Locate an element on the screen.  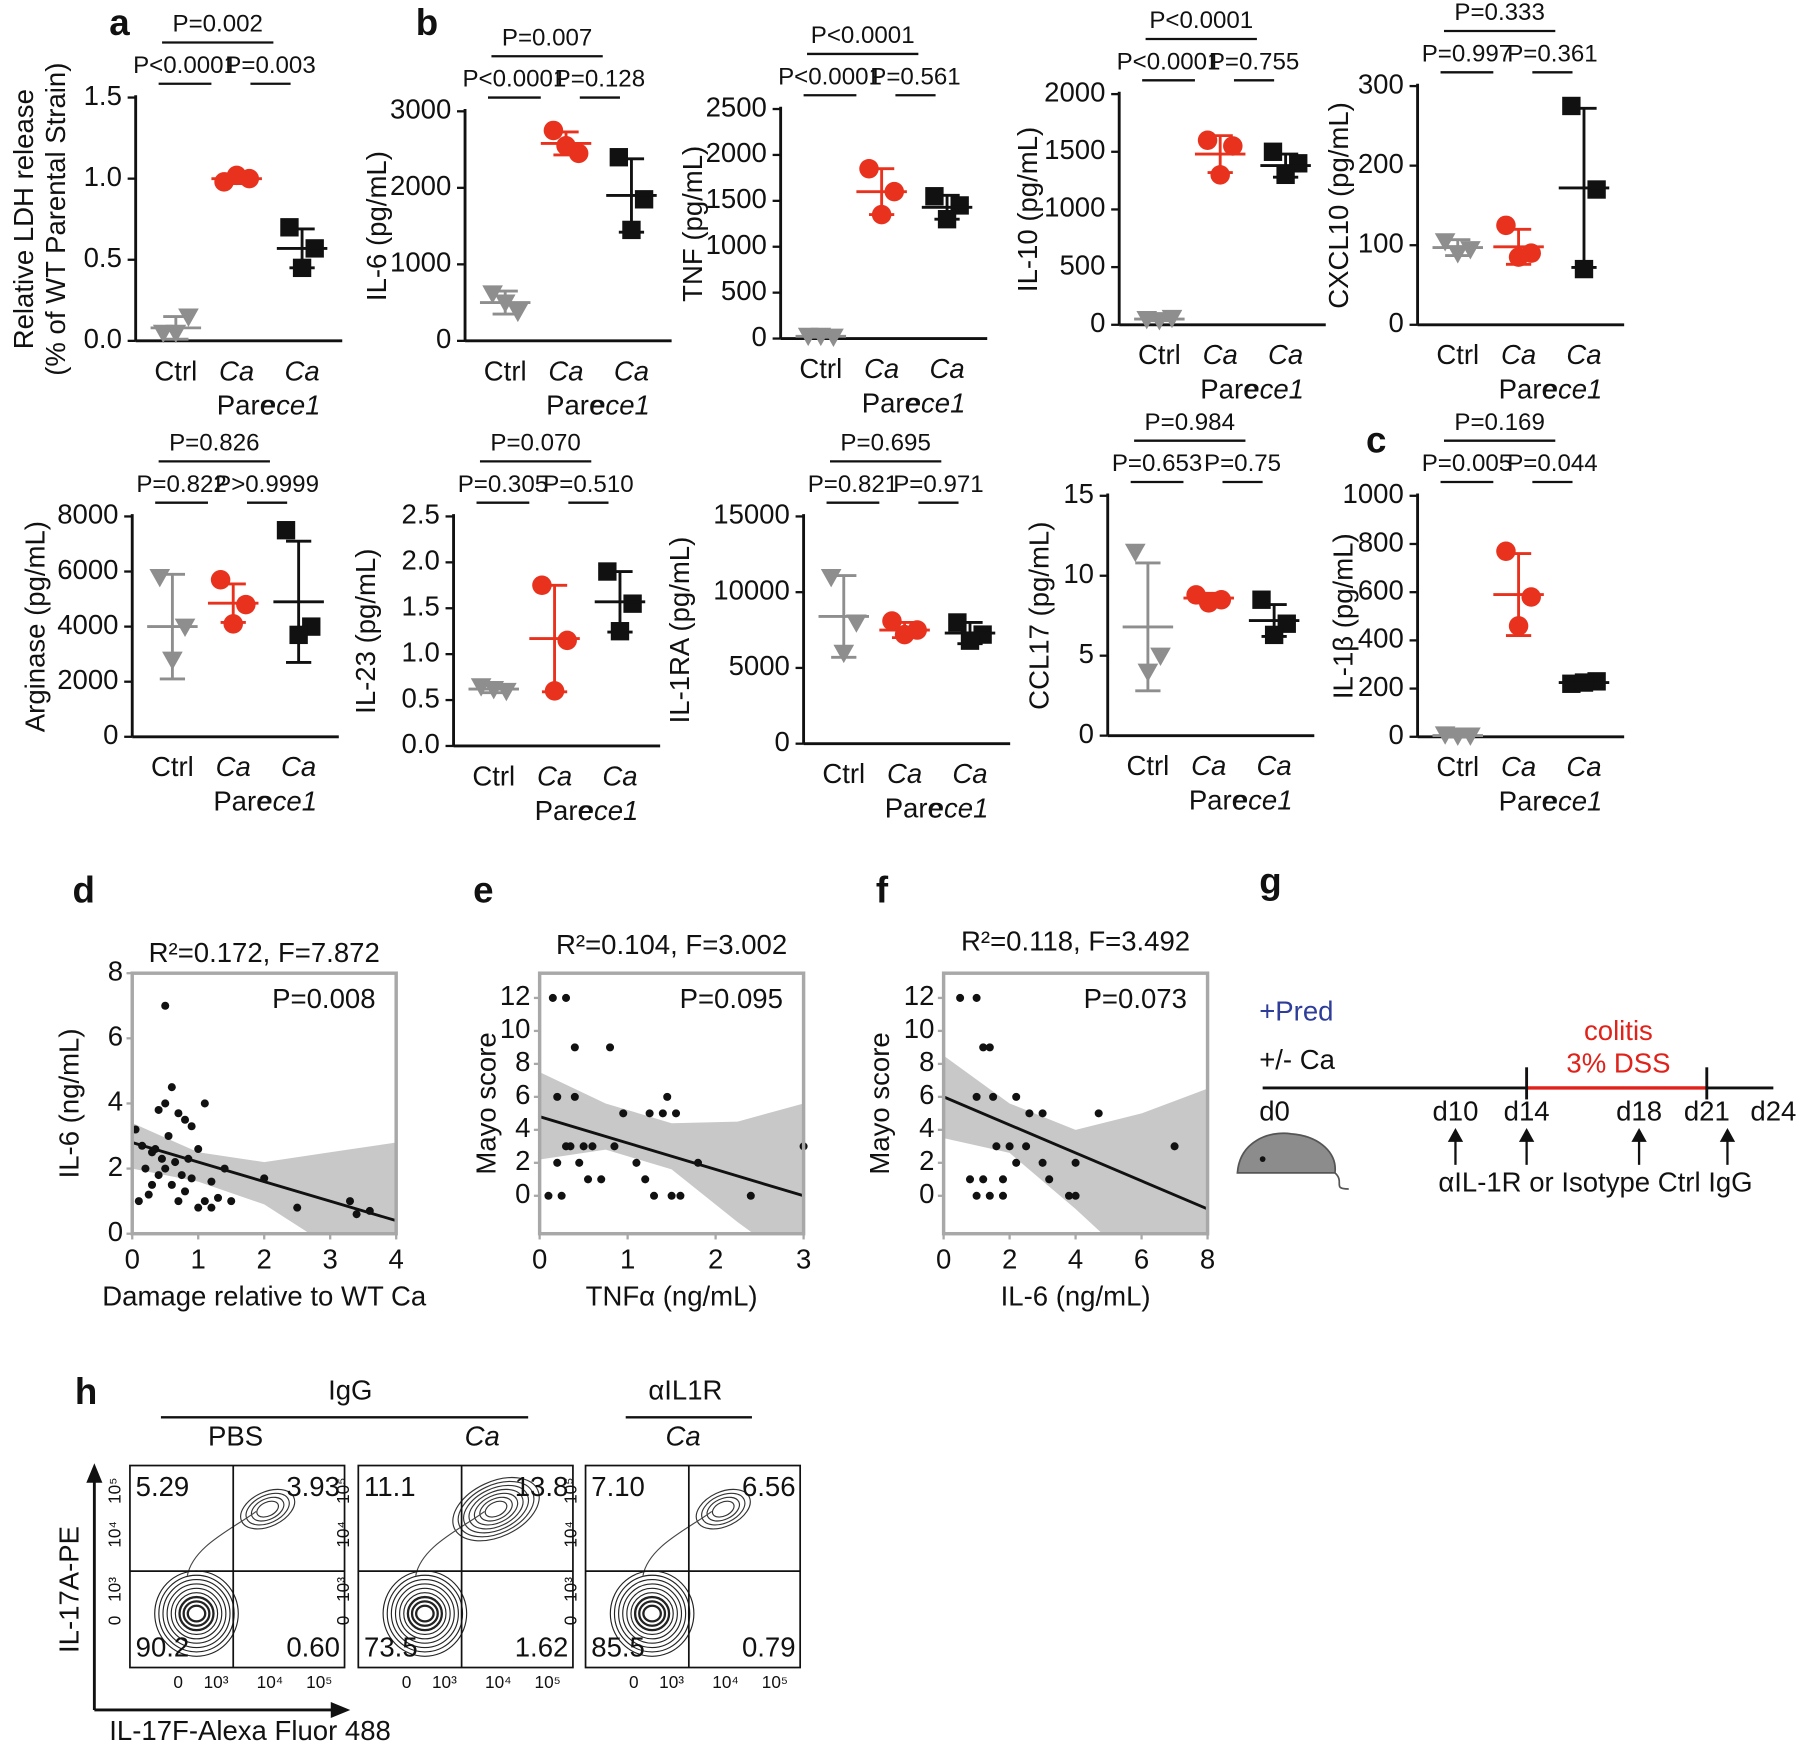
plot-frame is located at coordinates (465, 1566).